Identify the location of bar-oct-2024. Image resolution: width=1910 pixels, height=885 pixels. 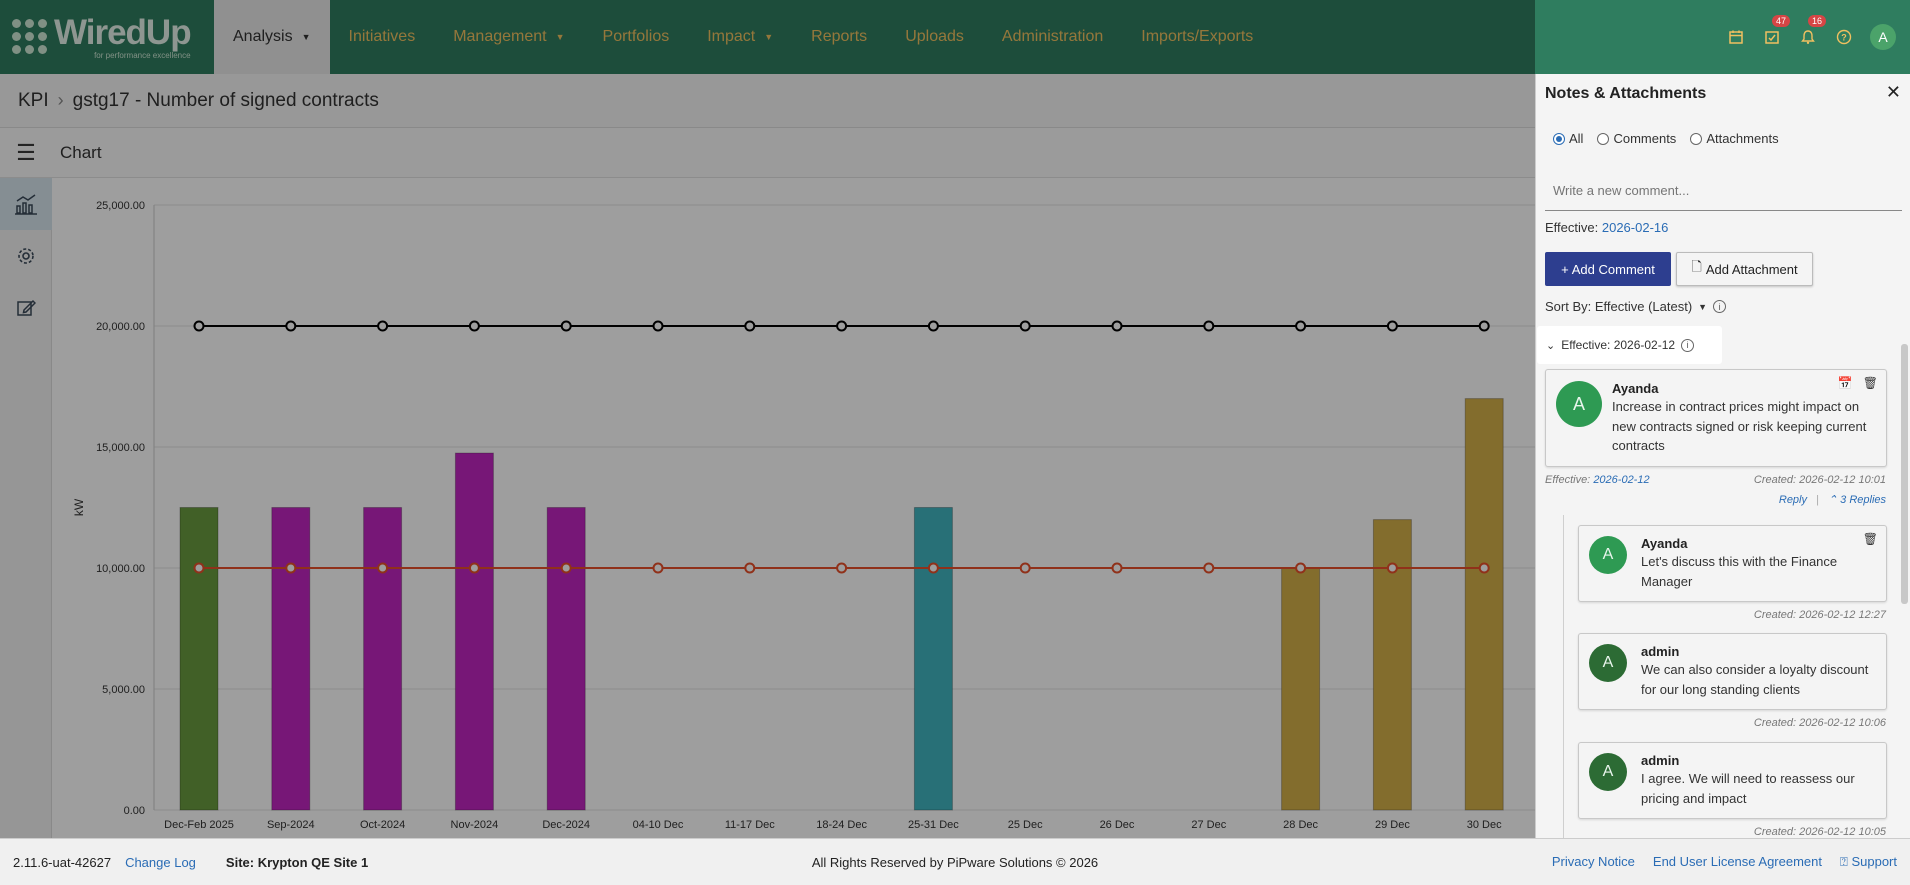
(383, 659).